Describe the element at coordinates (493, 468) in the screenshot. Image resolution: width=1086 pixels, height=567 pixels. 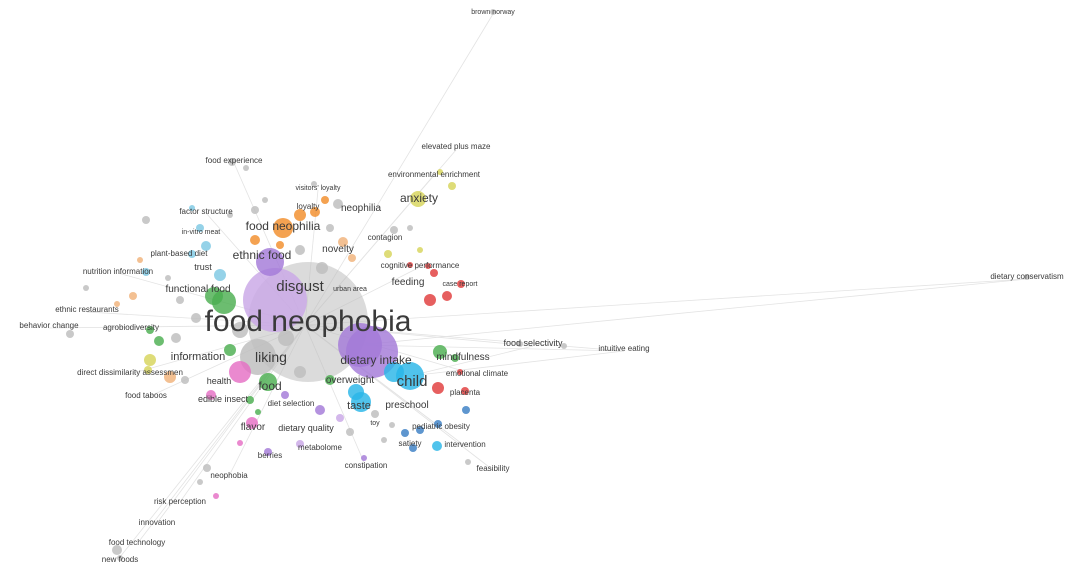
I see `node-label-feasibility: feasibility` at that location.